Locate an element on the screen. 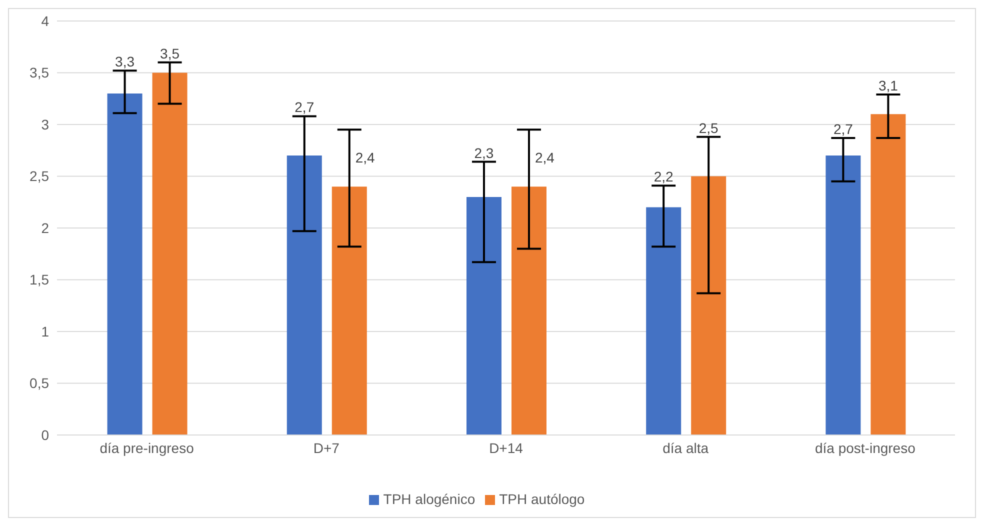 The height and width of the screenshot is (527, 984). legend-label: TPH alogénico is located at coordinates (429, 499).